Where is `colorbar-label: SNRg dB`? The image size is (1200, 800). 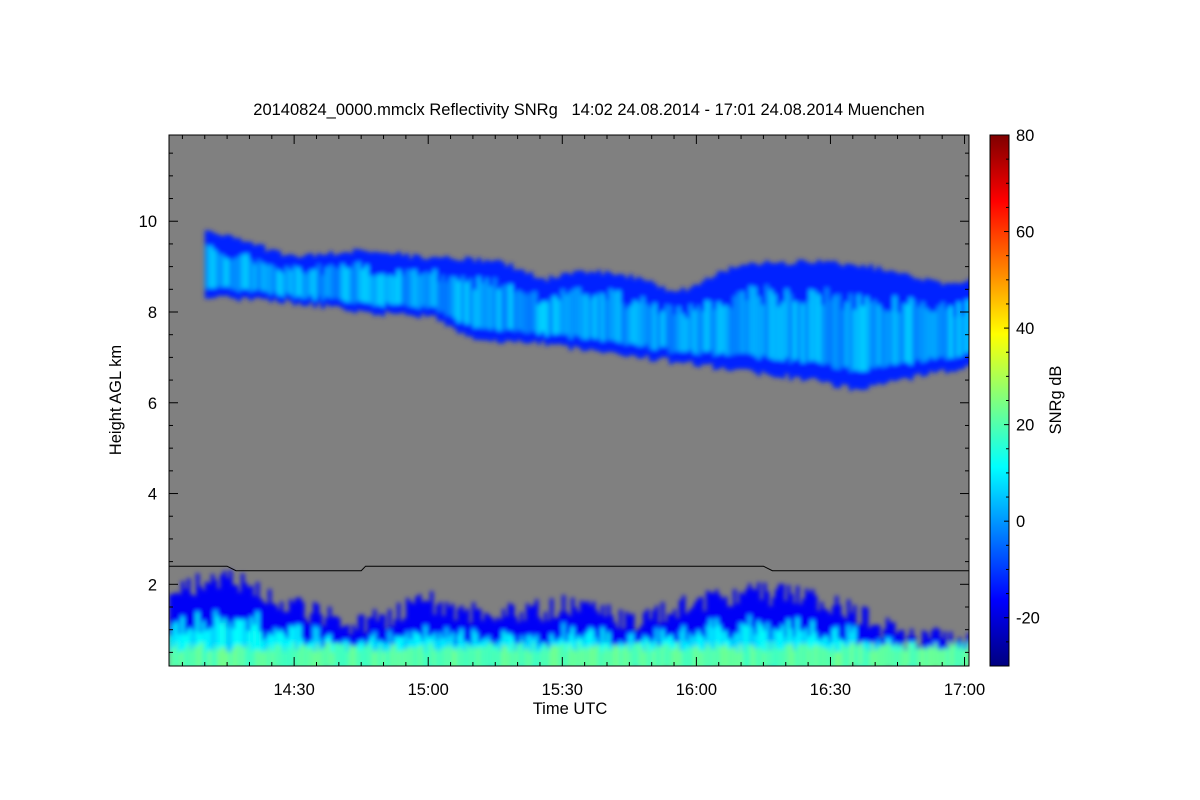 colorbar-label: SNRg dB is located at coordinates (1056, 400).